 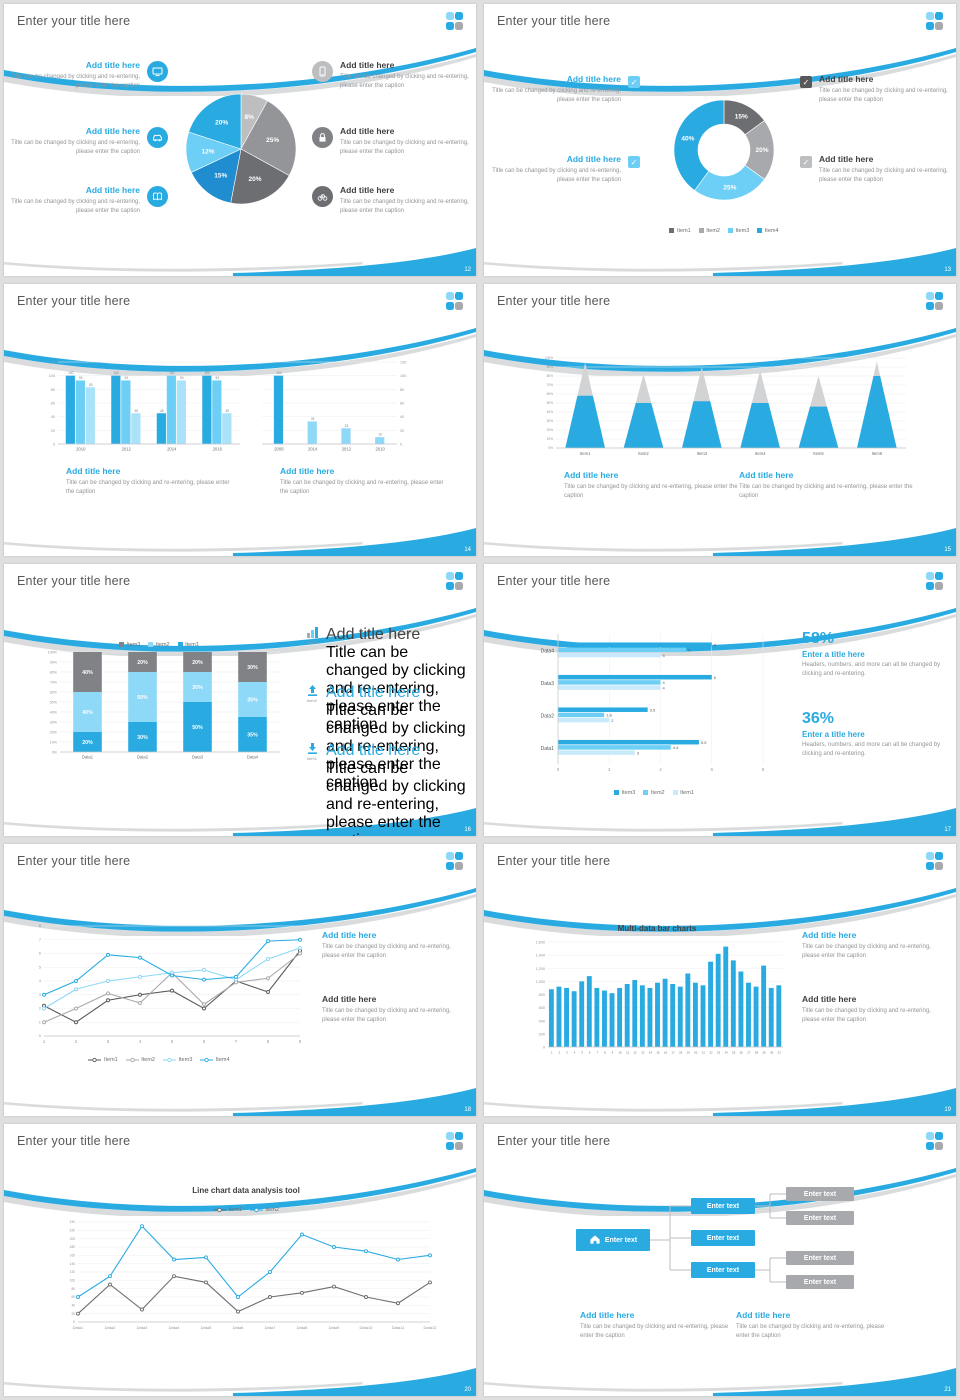 What do you see at coordinates (236, 1041) in the screenshot?
I see `svg-text: 7` at bounding box center [236, 1041].